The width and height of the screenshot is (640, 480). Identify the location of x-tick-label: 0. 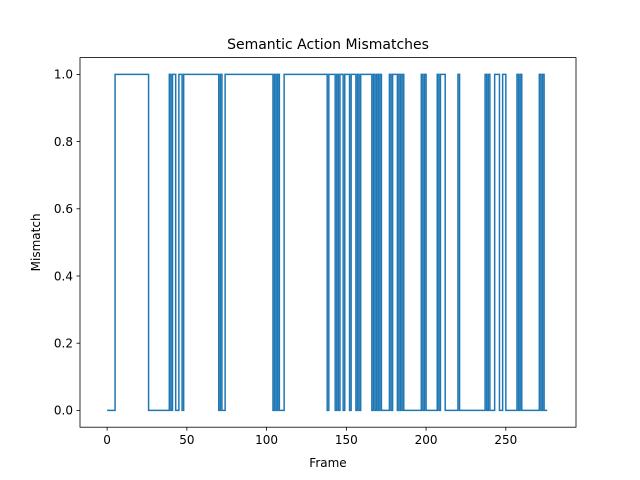
(107, 440).